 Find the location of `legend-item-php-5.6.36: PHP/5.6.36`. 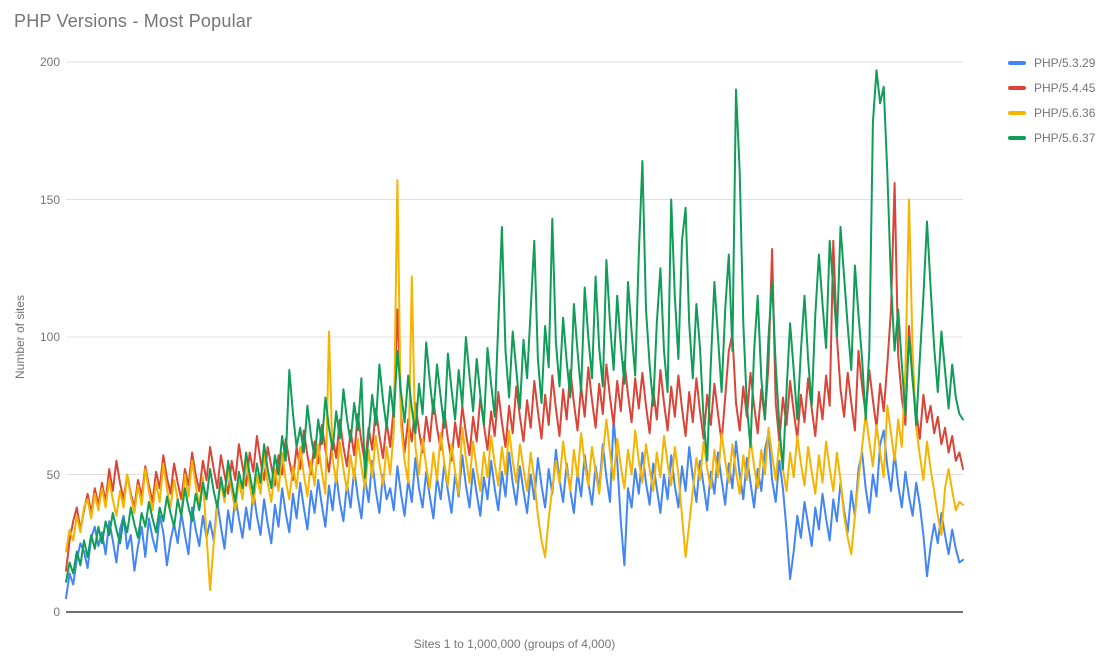

legend-item-php-5.6.36: PHP/5.6.36 is located at coordinates (1051, 112).